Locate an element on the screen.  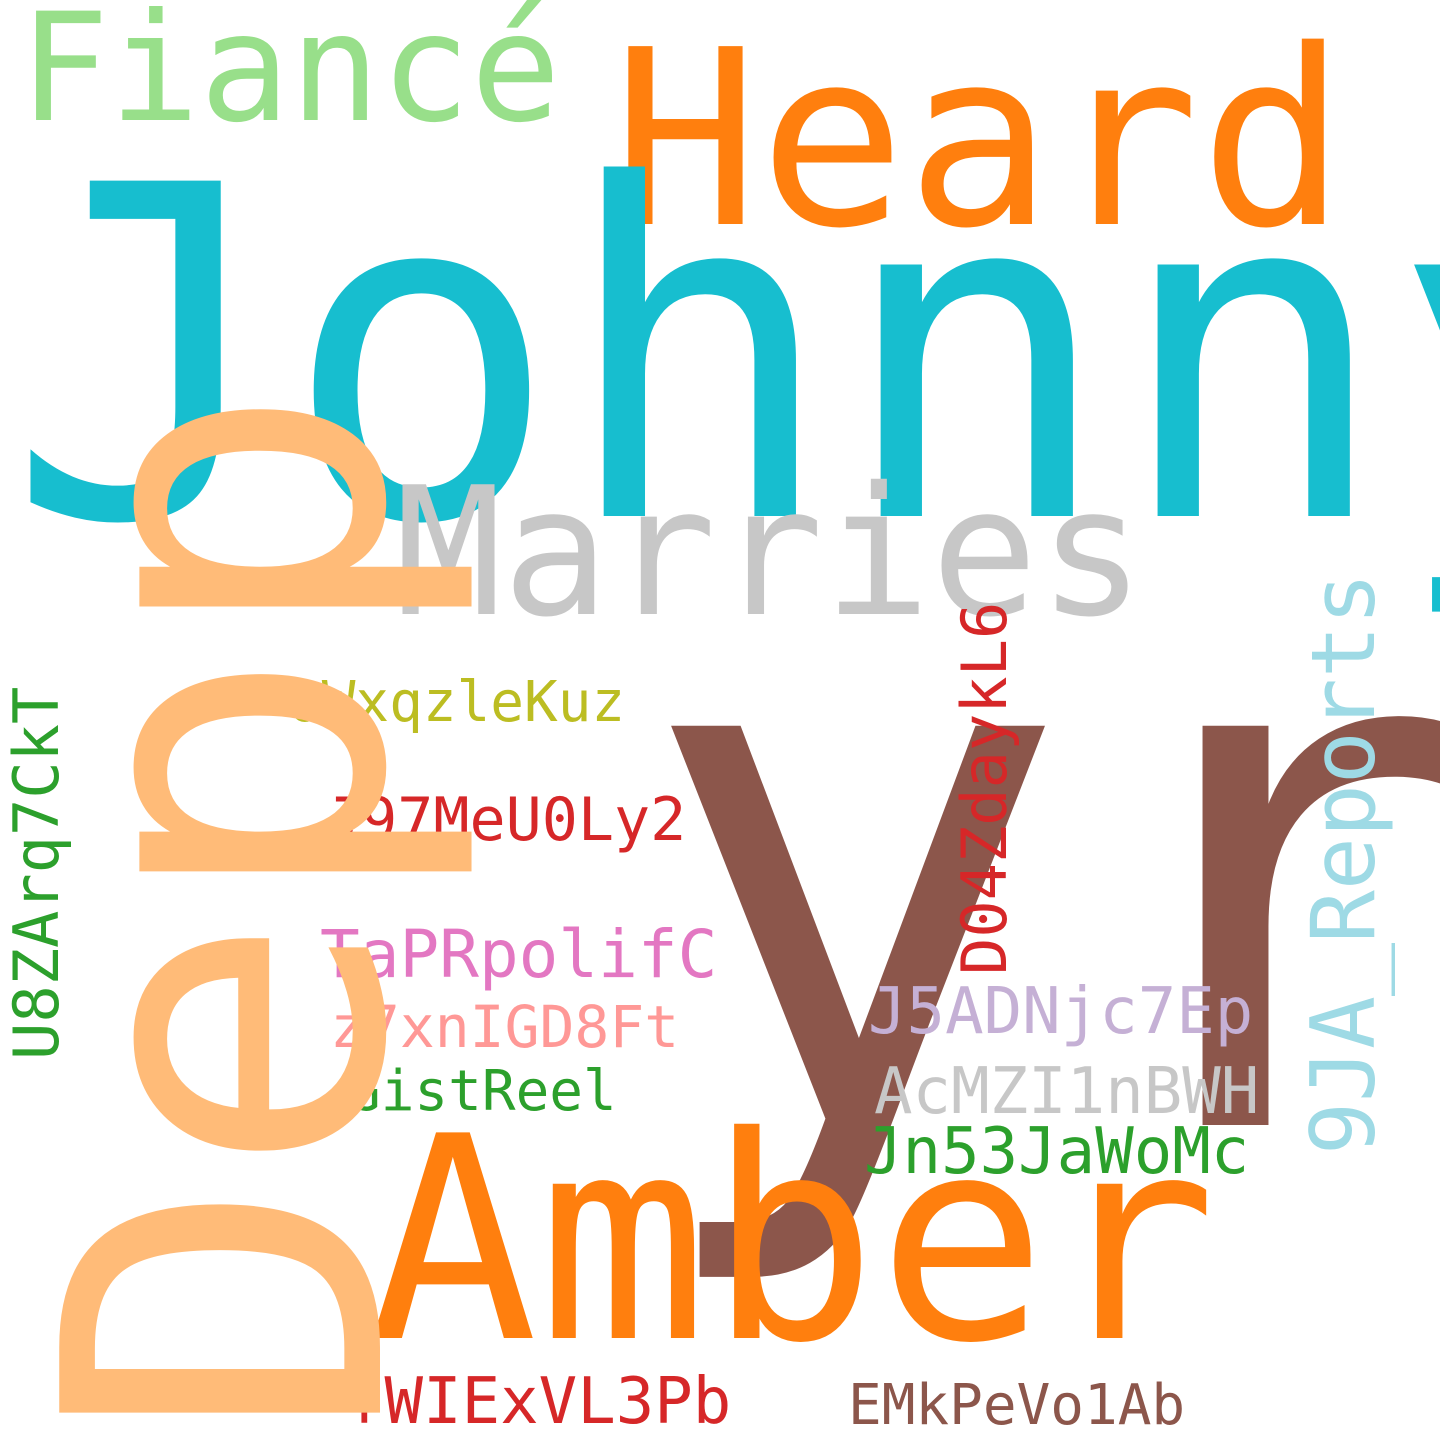
word-fwiexvl3pb: fWIExVL3Pb is located at coordinates (539, 1402).